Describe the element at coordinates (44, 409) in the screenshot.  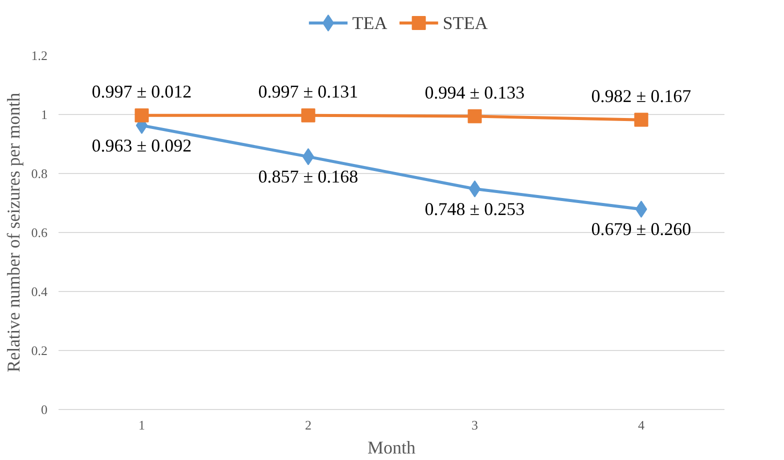
I see `y-tick-label: 0` at that location.